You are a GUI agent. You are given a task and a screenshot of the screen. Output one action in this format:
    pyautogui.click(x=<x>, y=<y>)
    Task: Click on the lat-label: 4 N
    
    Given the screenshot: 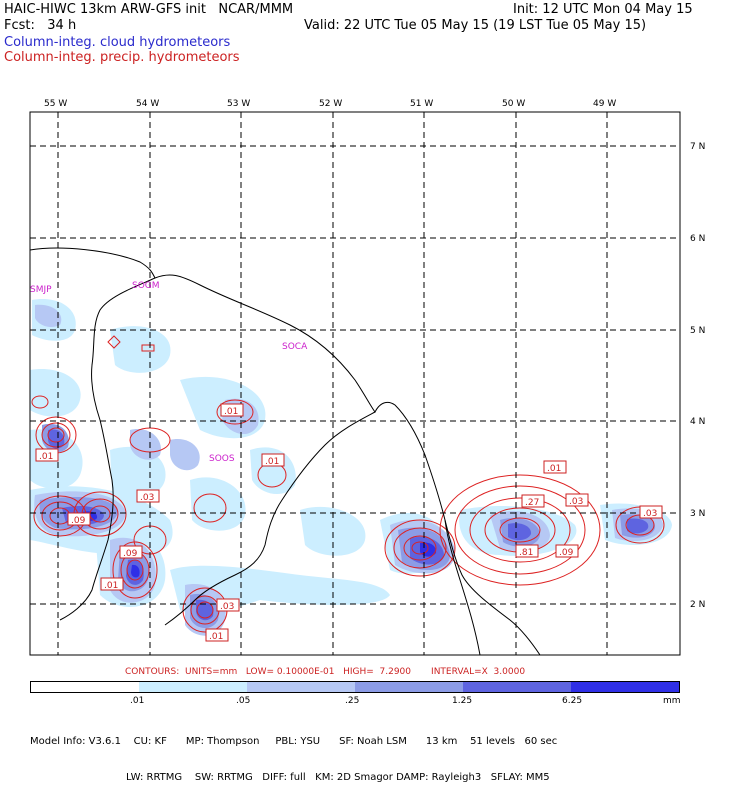 What is the action you would take?
    pyautogui.click(x=697, y=422)
    